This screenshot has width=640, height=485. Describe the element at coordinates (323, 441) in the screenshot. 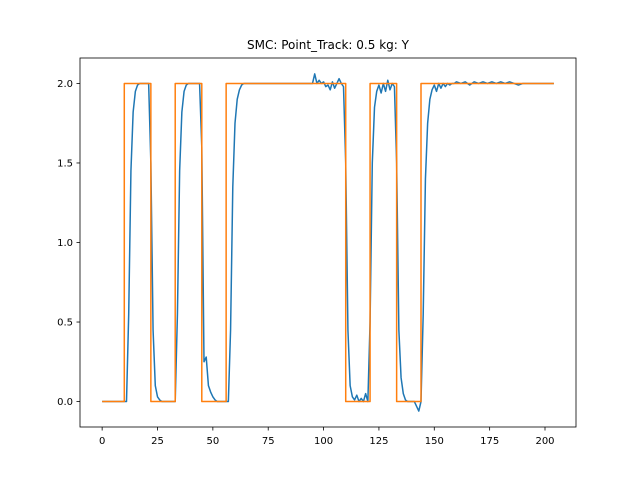

I see `x-tick-label: 100` at that location.